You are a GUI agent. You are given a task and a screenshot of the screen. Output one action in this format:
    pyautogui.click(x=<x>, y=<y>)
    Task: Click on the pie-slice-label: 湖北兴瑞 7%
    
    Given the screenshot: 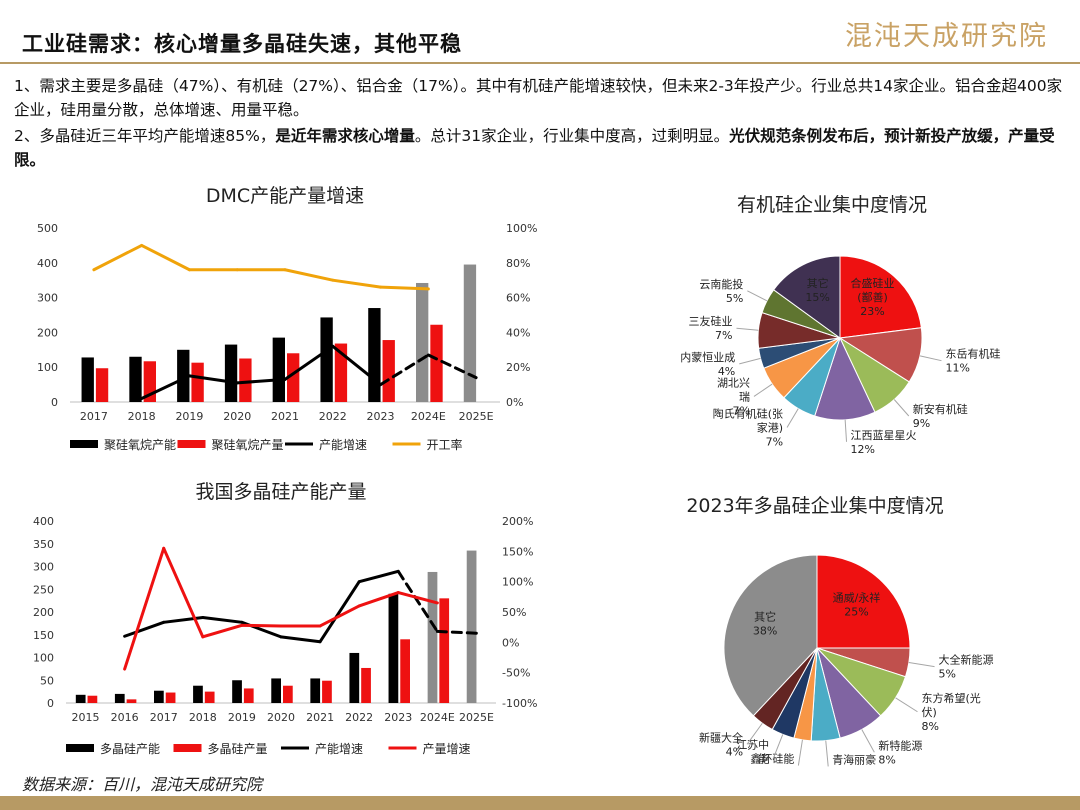 What is the action you would take?
    pyautogui.click(x=733, y=396)
    